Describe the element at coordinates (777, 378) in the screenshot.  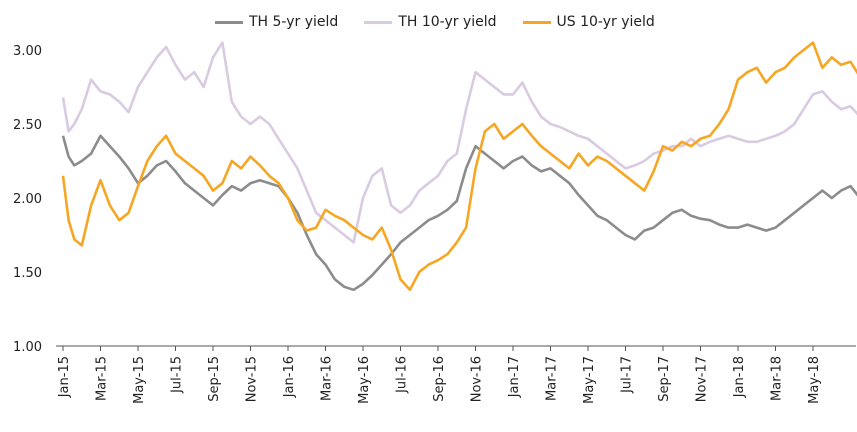
I see `x-tick-label: Mar-18` at that location.